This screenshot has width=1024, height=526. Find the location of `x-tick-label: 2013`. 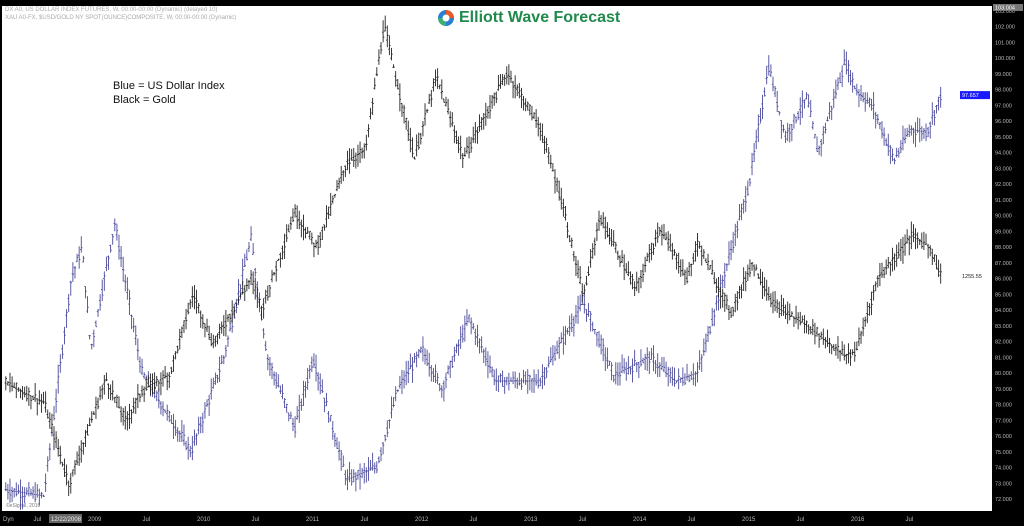

x-tick-label: 2013 is located at coordinates (531, 520).